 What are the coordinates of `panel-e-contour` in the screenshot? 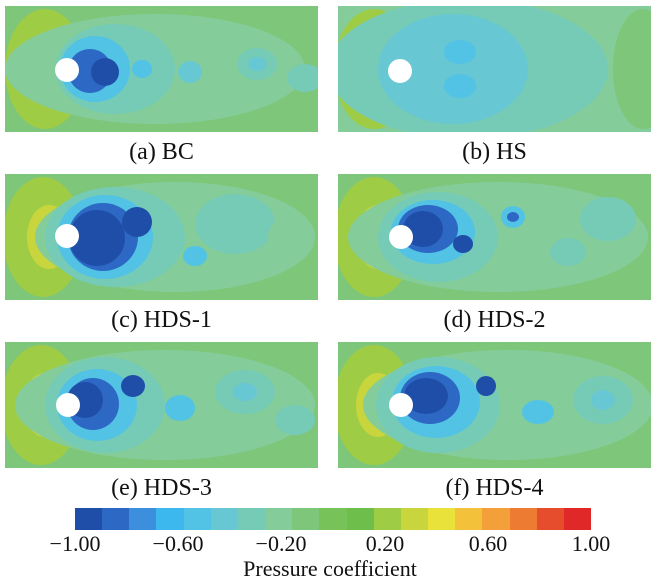 It's located at (161, 405).